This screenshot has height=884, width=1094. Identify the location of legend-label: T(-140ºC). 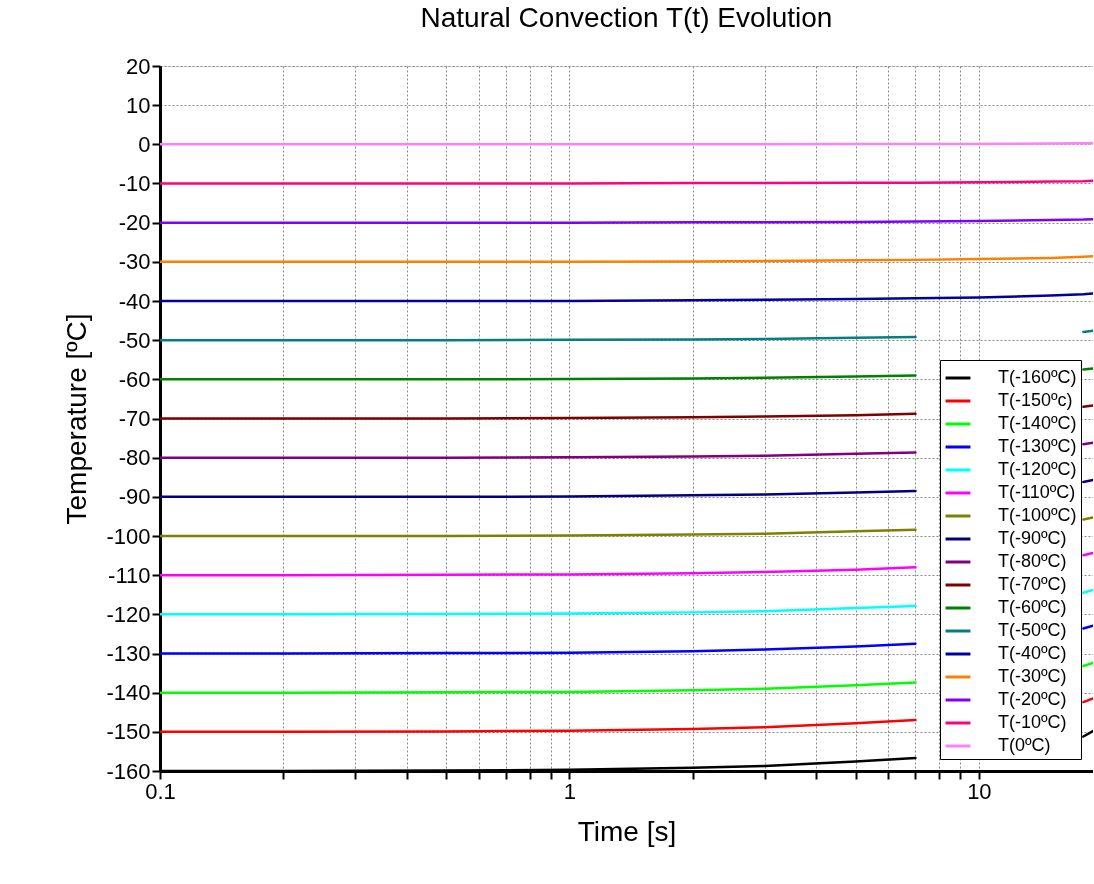
(1037, 423).